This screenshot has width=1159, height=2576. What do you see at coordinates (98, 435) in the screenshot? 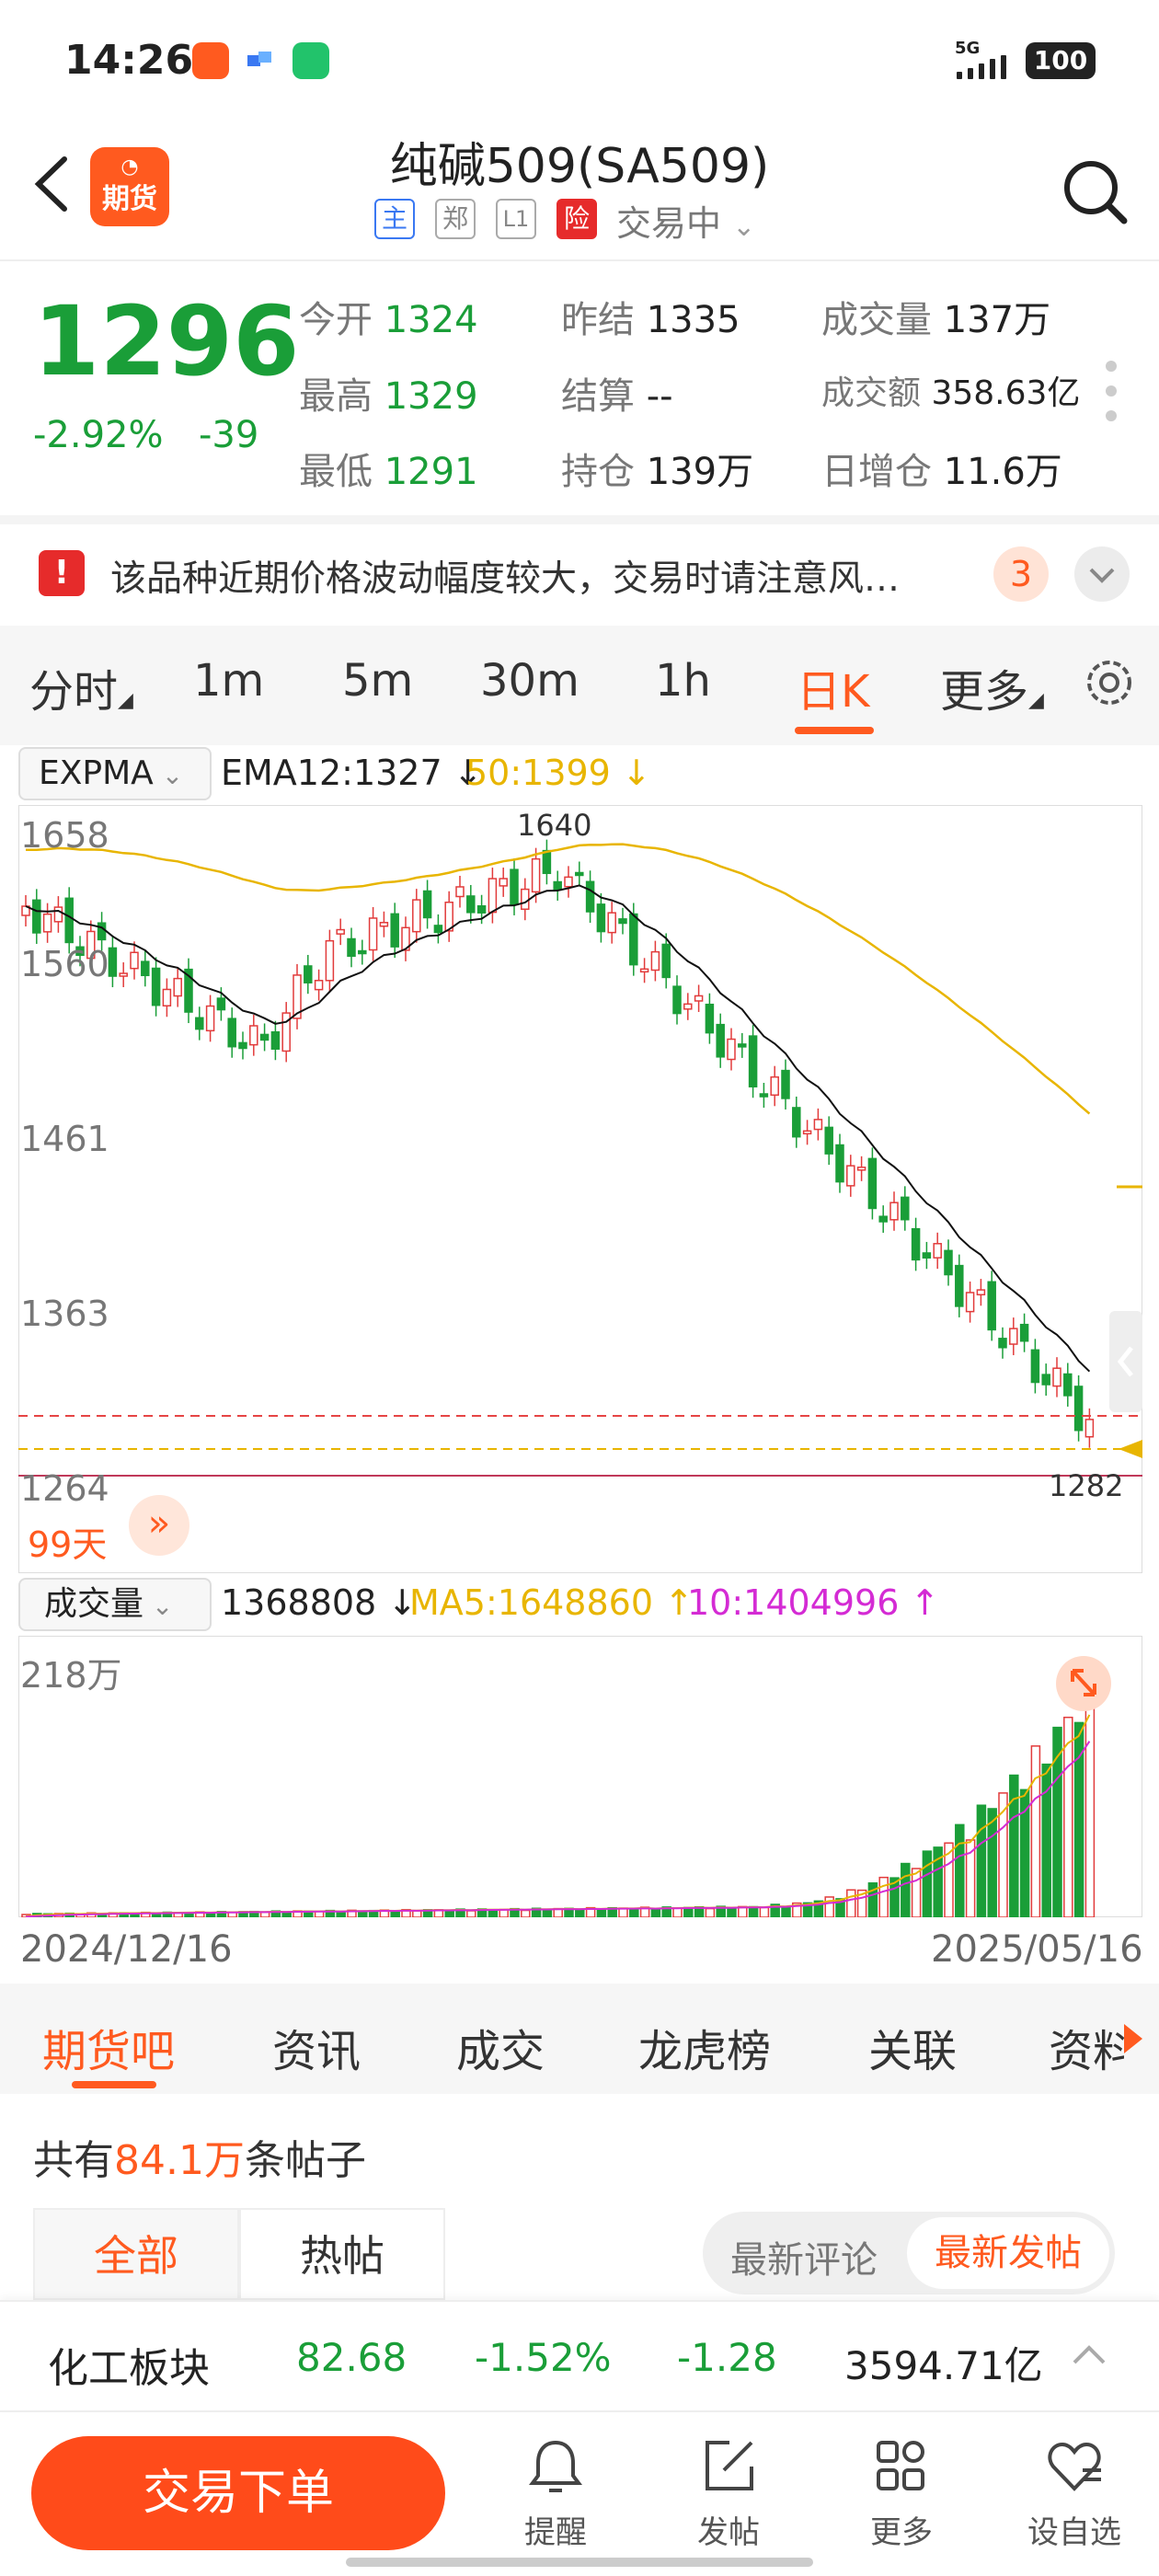
I see `change-pct: -2.92%` at bounding box center [98, 435].